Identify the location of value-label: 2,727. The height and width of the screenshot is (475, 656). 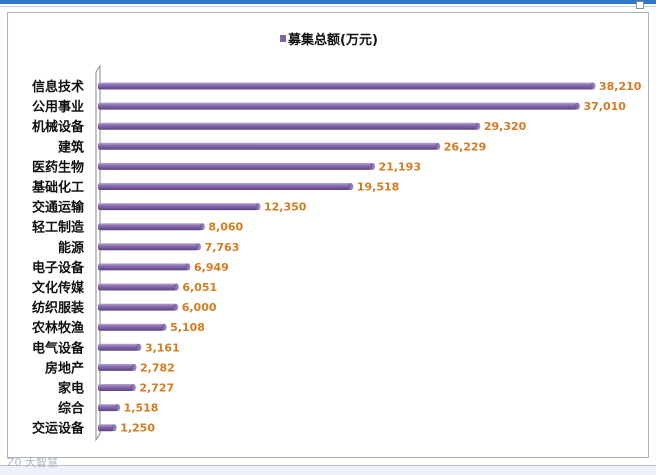
(156, 388).